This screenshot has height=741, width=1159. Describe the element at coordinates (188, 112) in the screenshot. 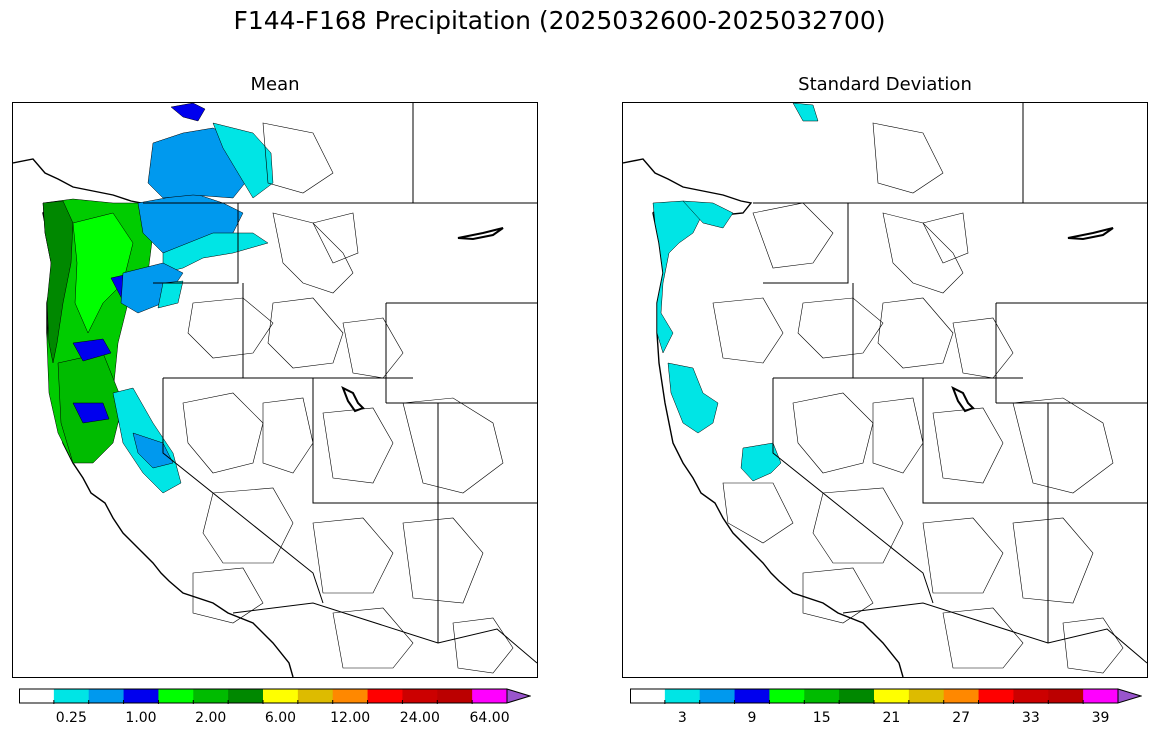

I see `mean-precip-darkblue-top` at that location.